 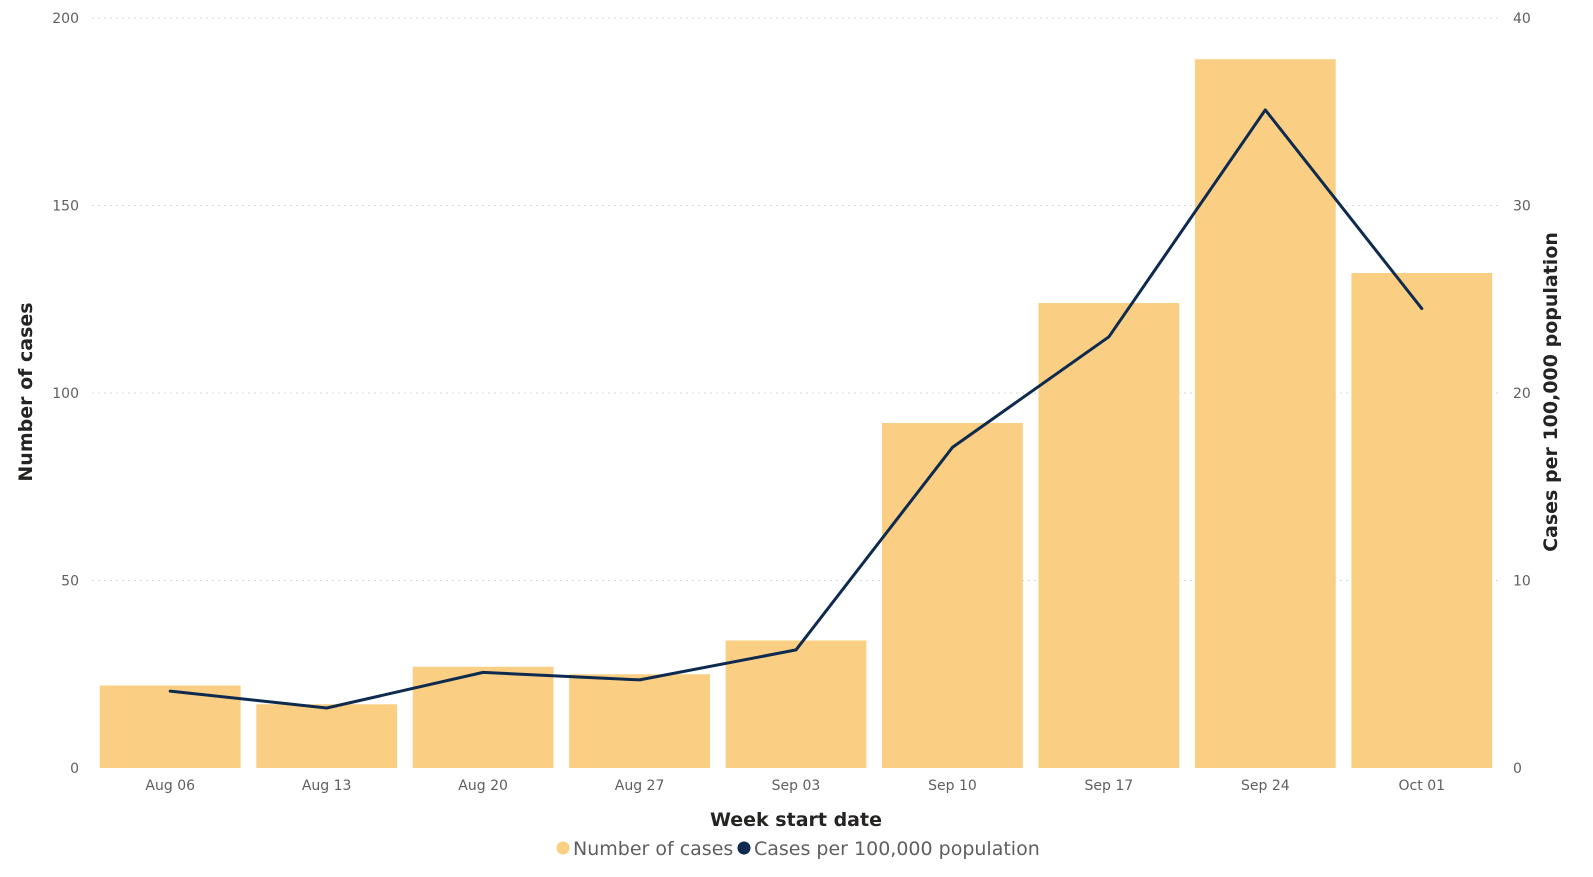 What do you see at coordinates (1517, 769) in the screenshot?
I see `y2-tick-label: 0` at bounding box center [1517, 769].